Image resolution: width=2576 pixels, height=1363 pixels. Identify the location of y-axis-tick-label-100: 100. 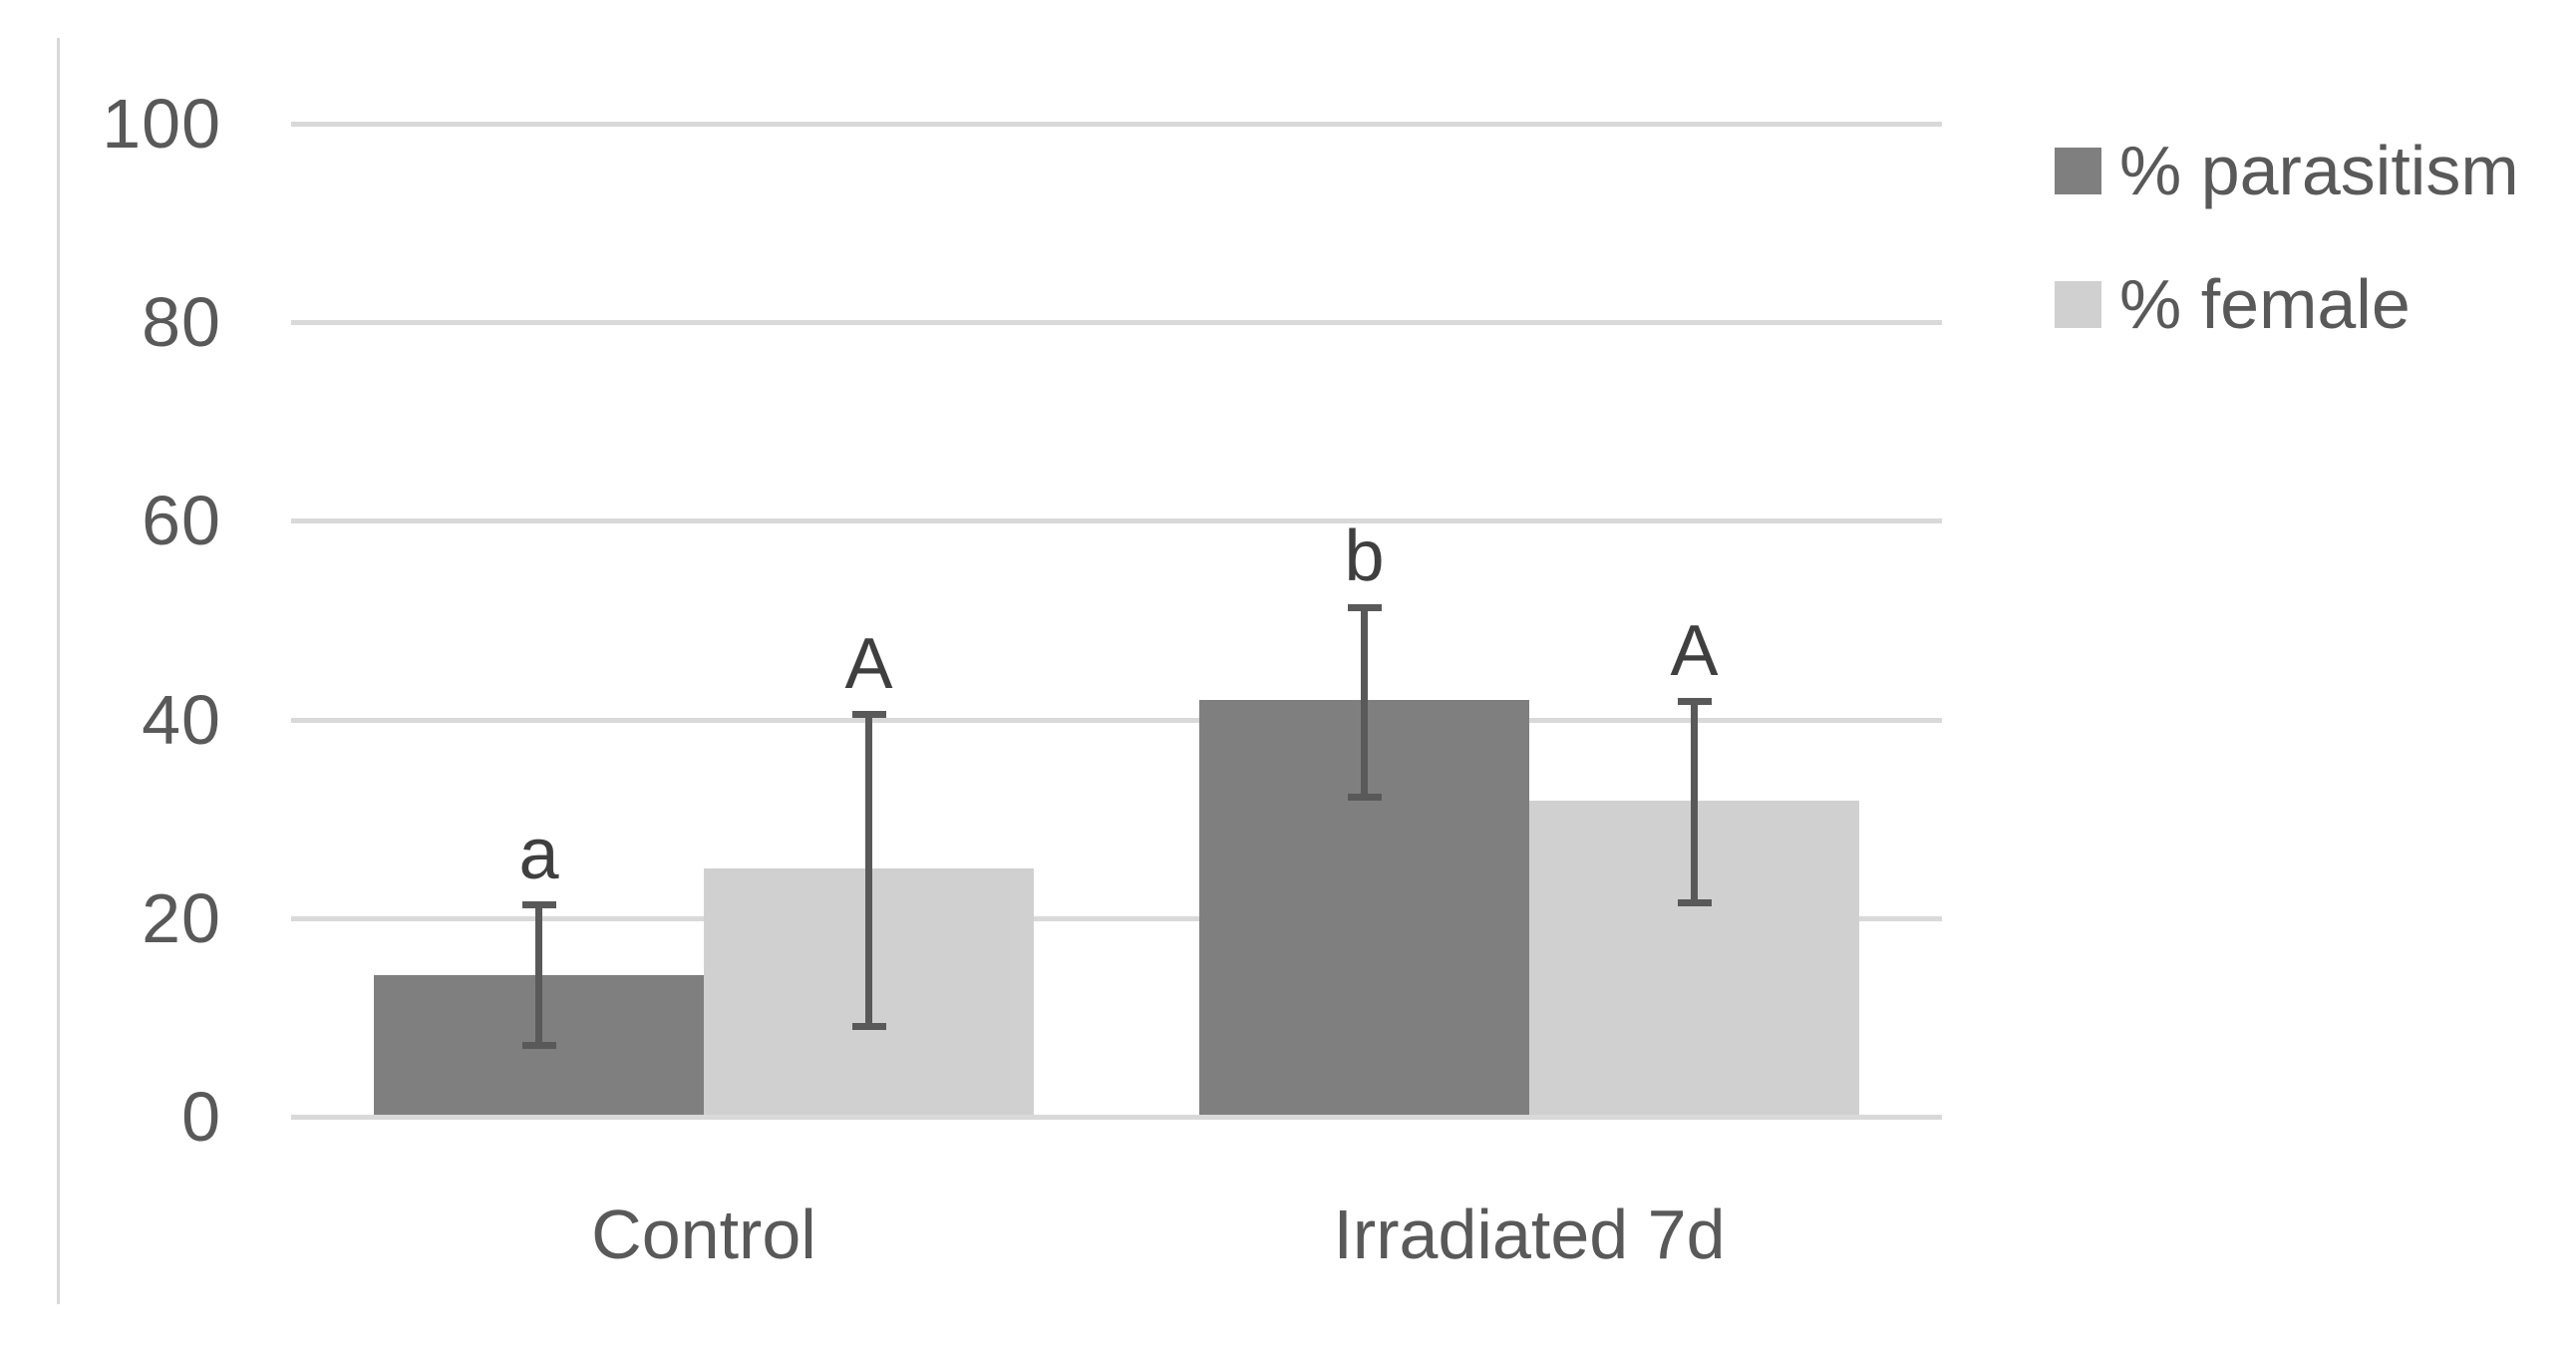
(161, 124).